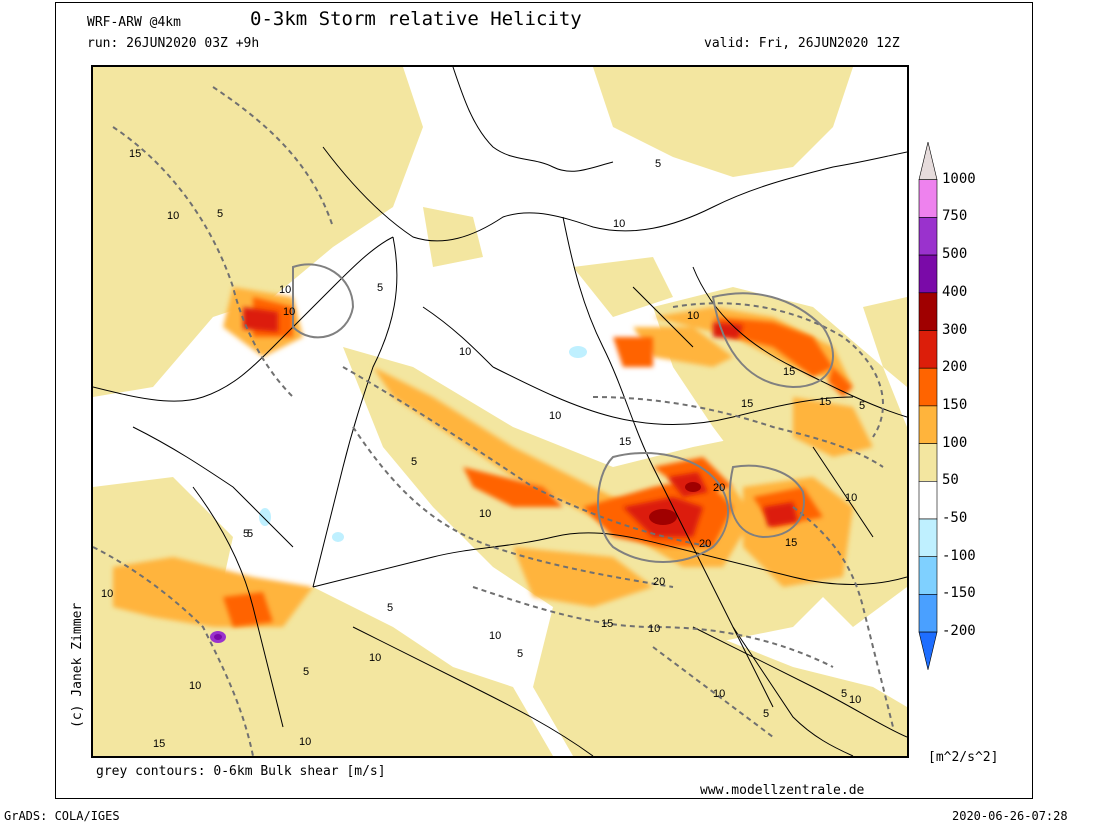  What do you see at coordinates (959, 593) in the screenshot?
I see `colorbar-tick-label: -150` at bounding box center [959, 593].